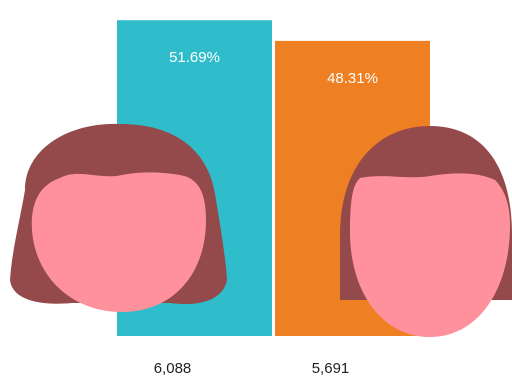 This screenshot has width=512, height=381. Describe the element at coordinates (194, 57) in the screenshot. I see `percent-label-female: 51.69%` at that location.